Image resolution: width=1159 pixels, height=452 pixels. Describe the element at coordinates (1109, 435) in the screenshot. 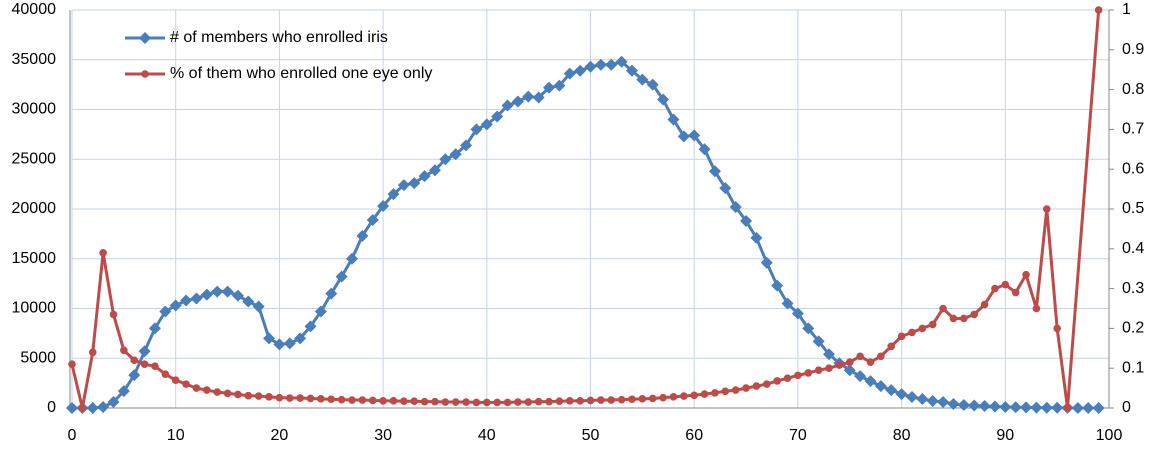

I see `x-tick-label: 100` at that location.